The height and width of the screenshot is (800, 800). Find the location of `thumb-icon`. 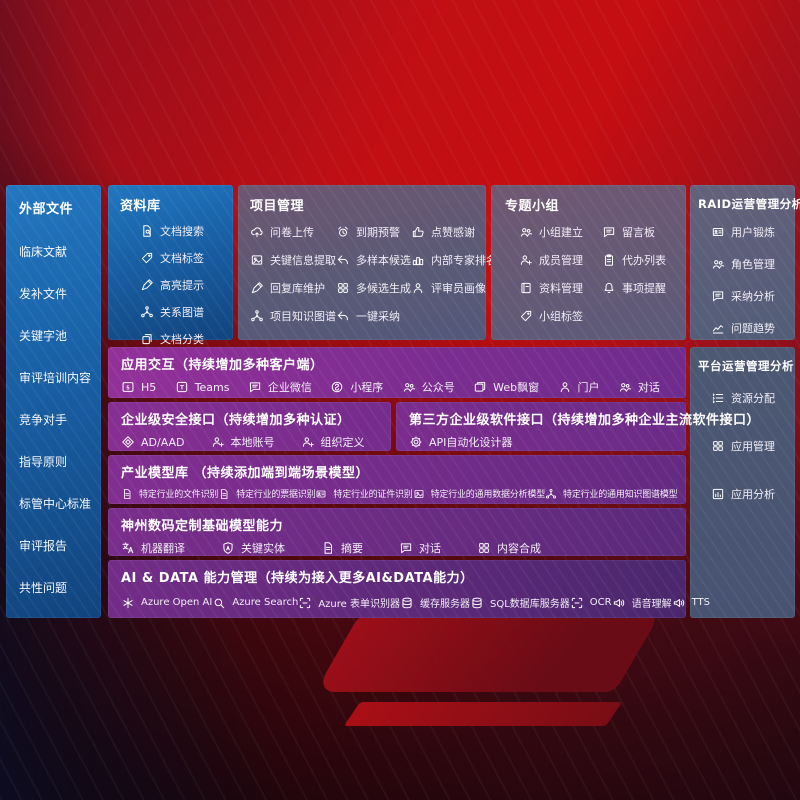

thumb-icon is located at coordinates (418, 232).